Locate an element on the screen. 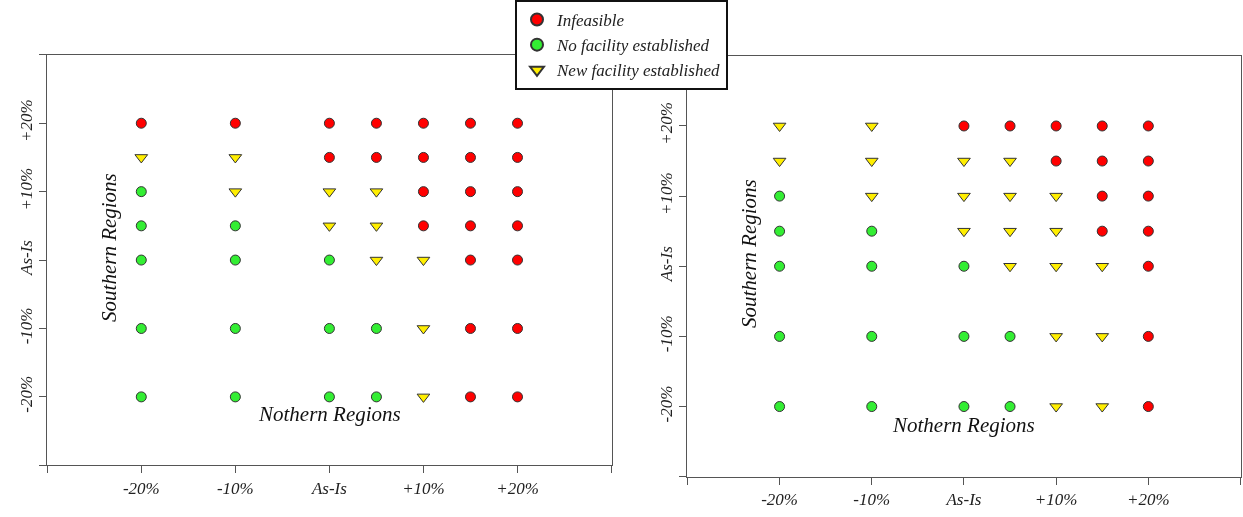  y-tick-label: +10% is located at coordinates (667, 193).